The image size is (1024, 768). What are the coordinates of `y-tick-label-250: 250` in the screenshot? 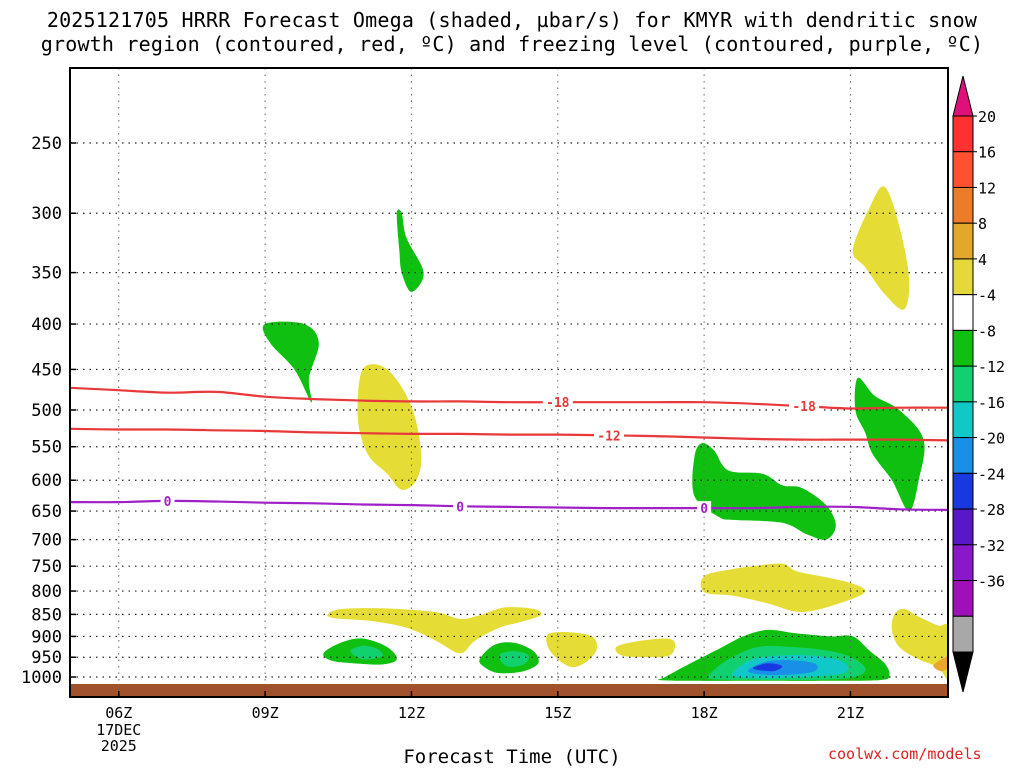 It's located at (46, 144).